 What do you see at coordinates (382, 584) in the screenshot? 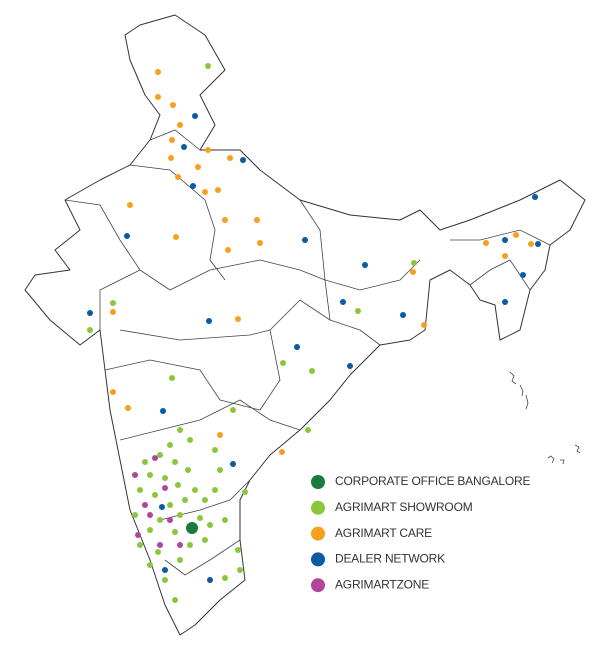
I see `legend-label: AGRIMARTZONE` at bounding box center [382, 584].